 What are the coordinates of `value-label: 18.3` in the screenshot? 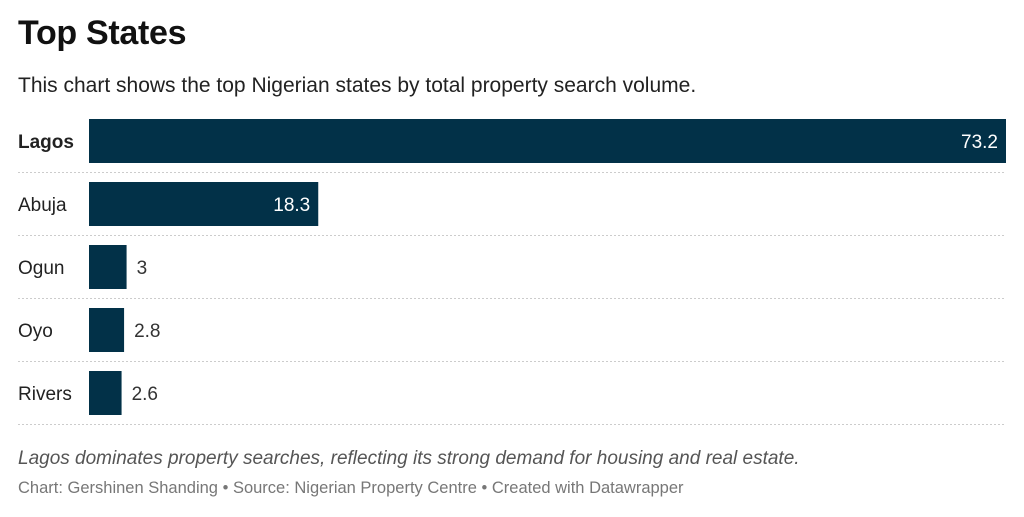 It's located at (291, 205).